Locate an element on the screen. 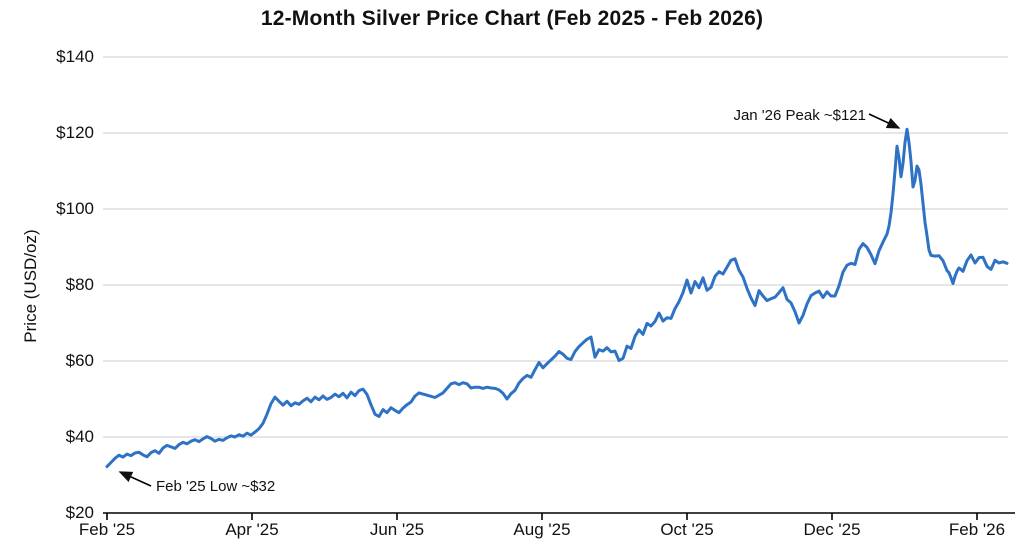 This screenshot has height=559, width=1024. y-tick-label-140: $140 is located at coordinates (75, 56).